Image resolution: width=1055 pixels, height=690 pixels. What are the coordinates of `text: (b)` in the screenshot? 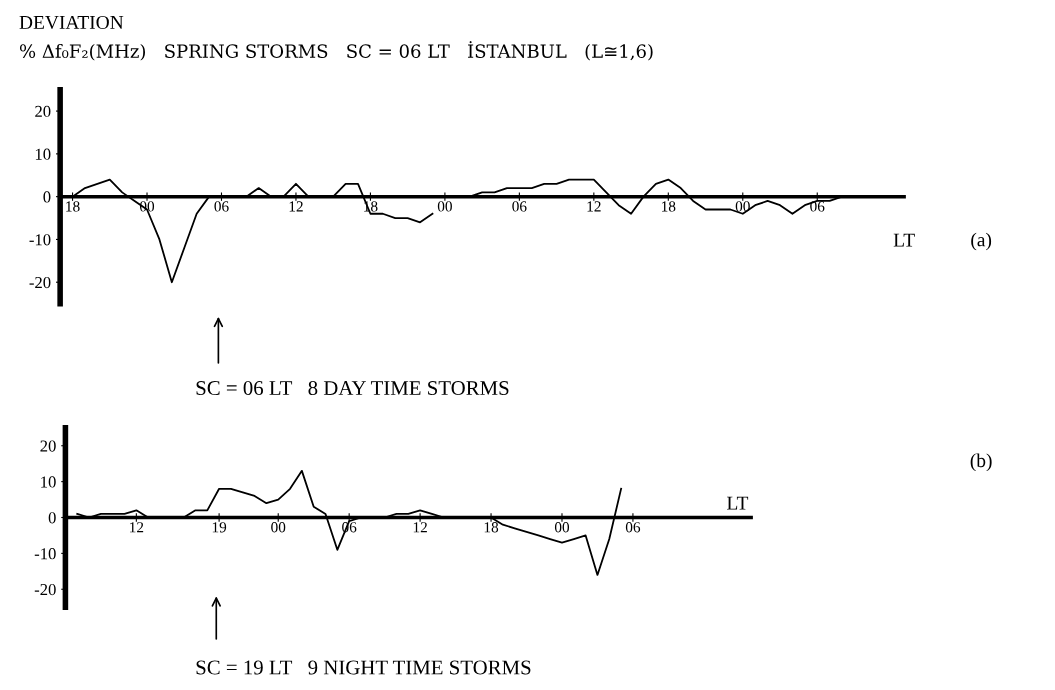 It's located at (981, 462).